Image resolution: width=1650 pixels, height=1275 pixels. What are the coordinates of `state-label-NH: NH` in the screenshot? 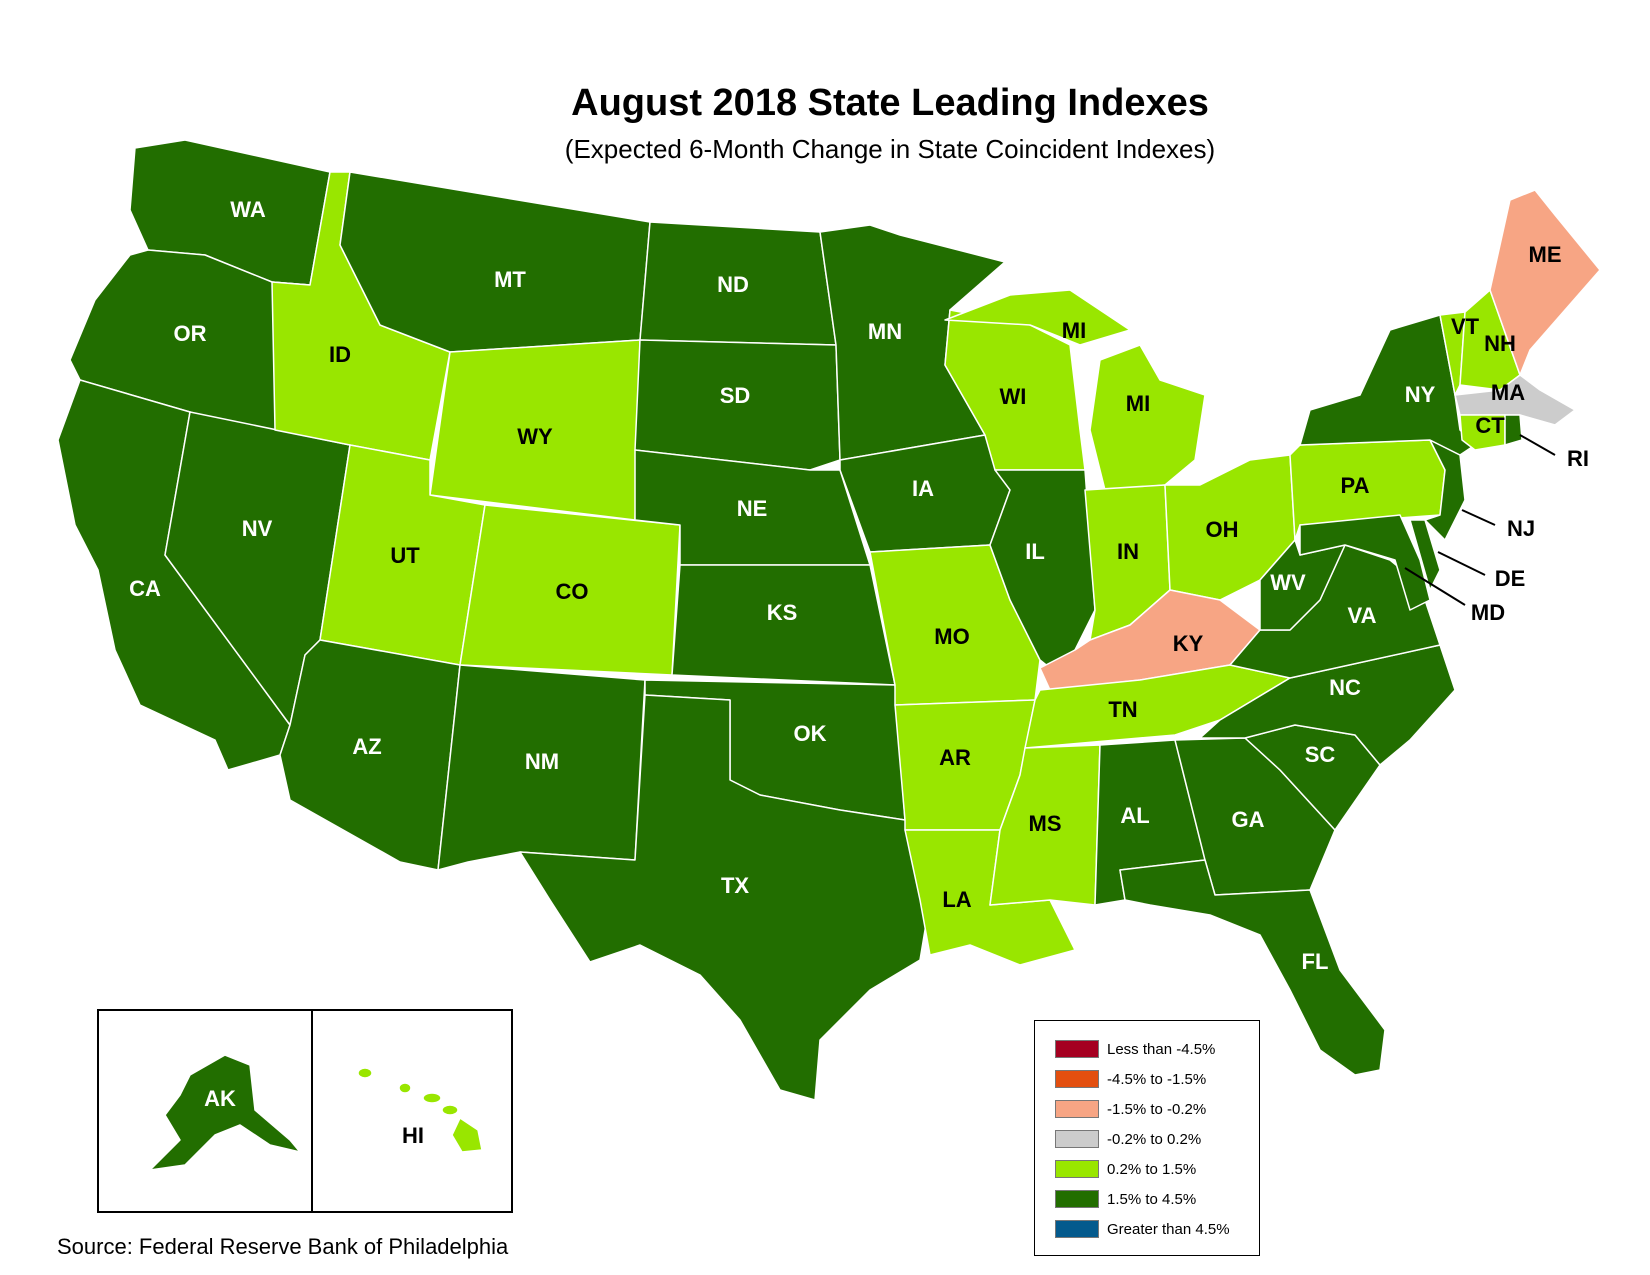 It's located at (1500, 343).